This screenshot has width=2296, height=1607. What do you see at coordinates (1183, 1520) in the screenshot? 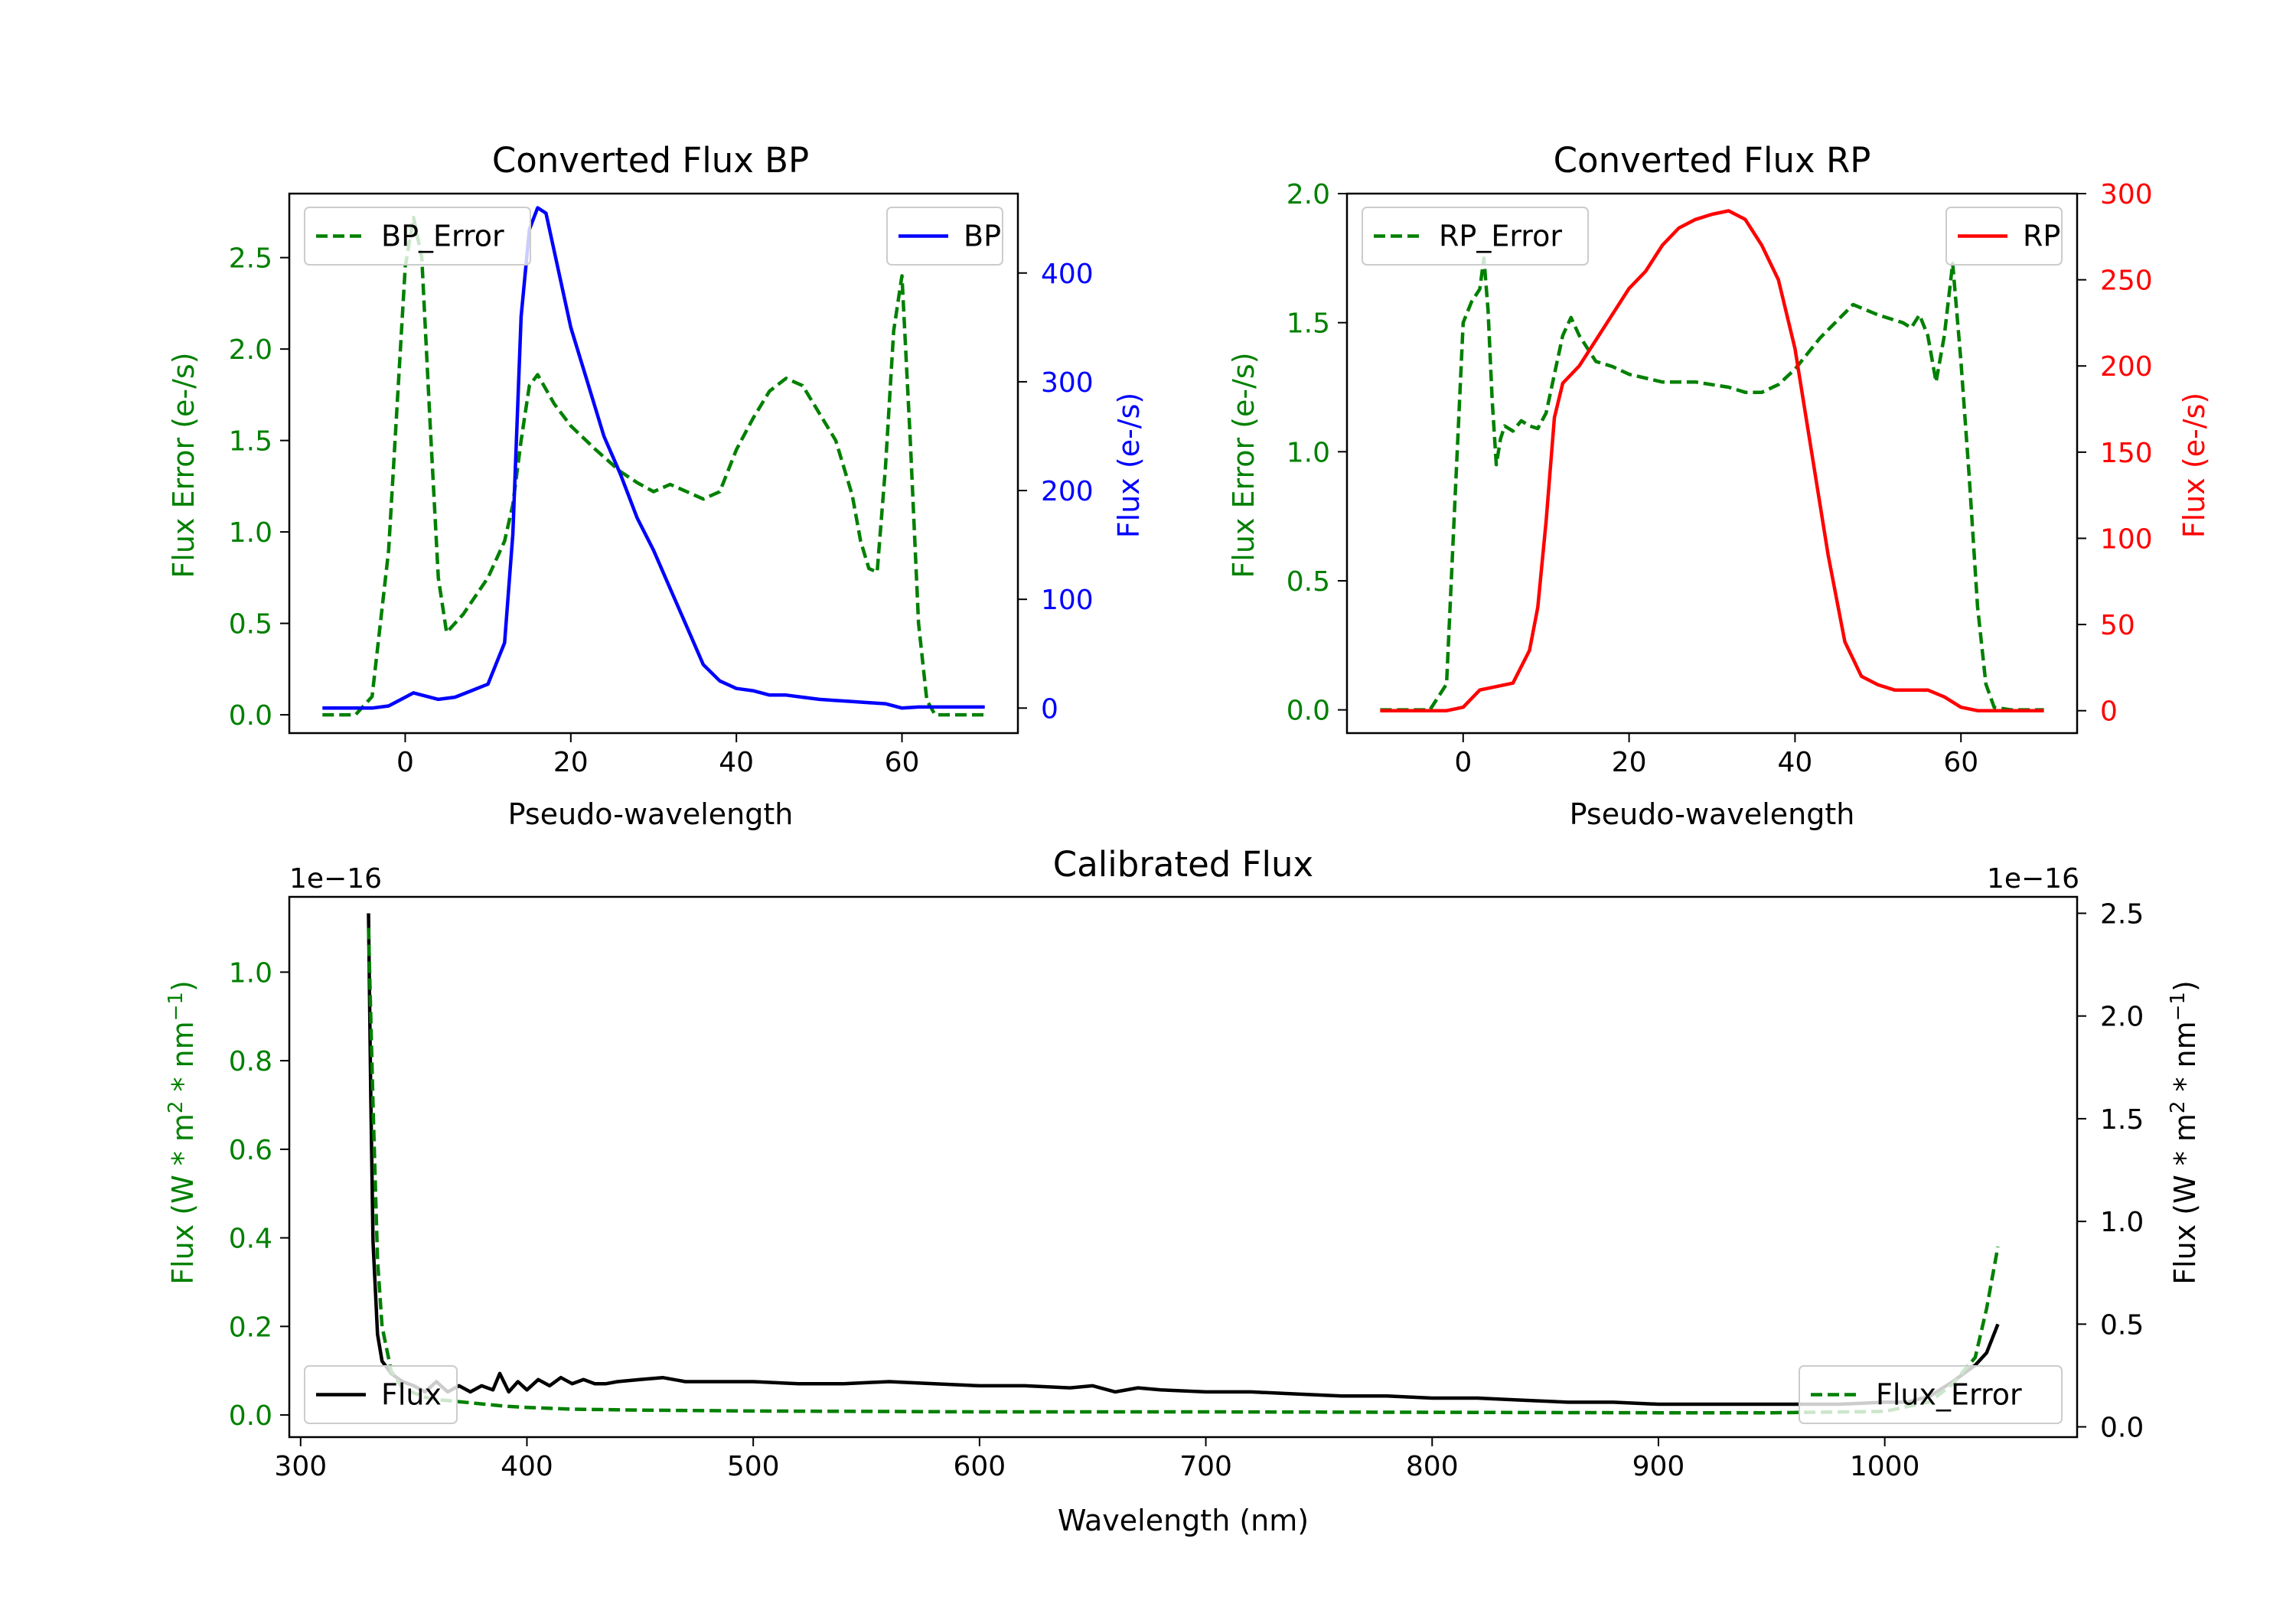
I see `cal-xlabel: Wavelength (nm)` at bounding box center [1183, 1520].